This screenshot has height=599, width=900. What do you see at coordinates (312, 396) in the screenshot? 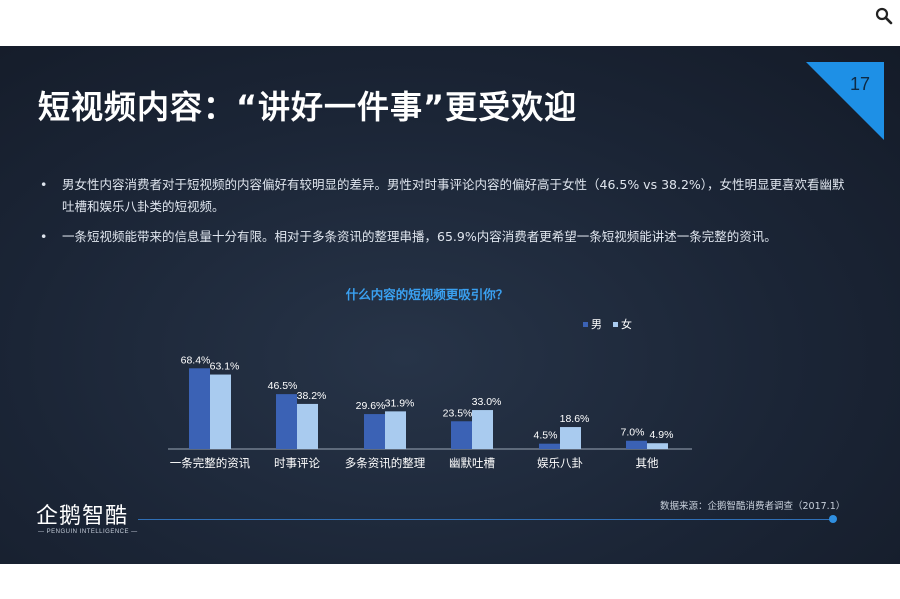
I see `data-label: 38.2%` at bounding box center [312, 396].